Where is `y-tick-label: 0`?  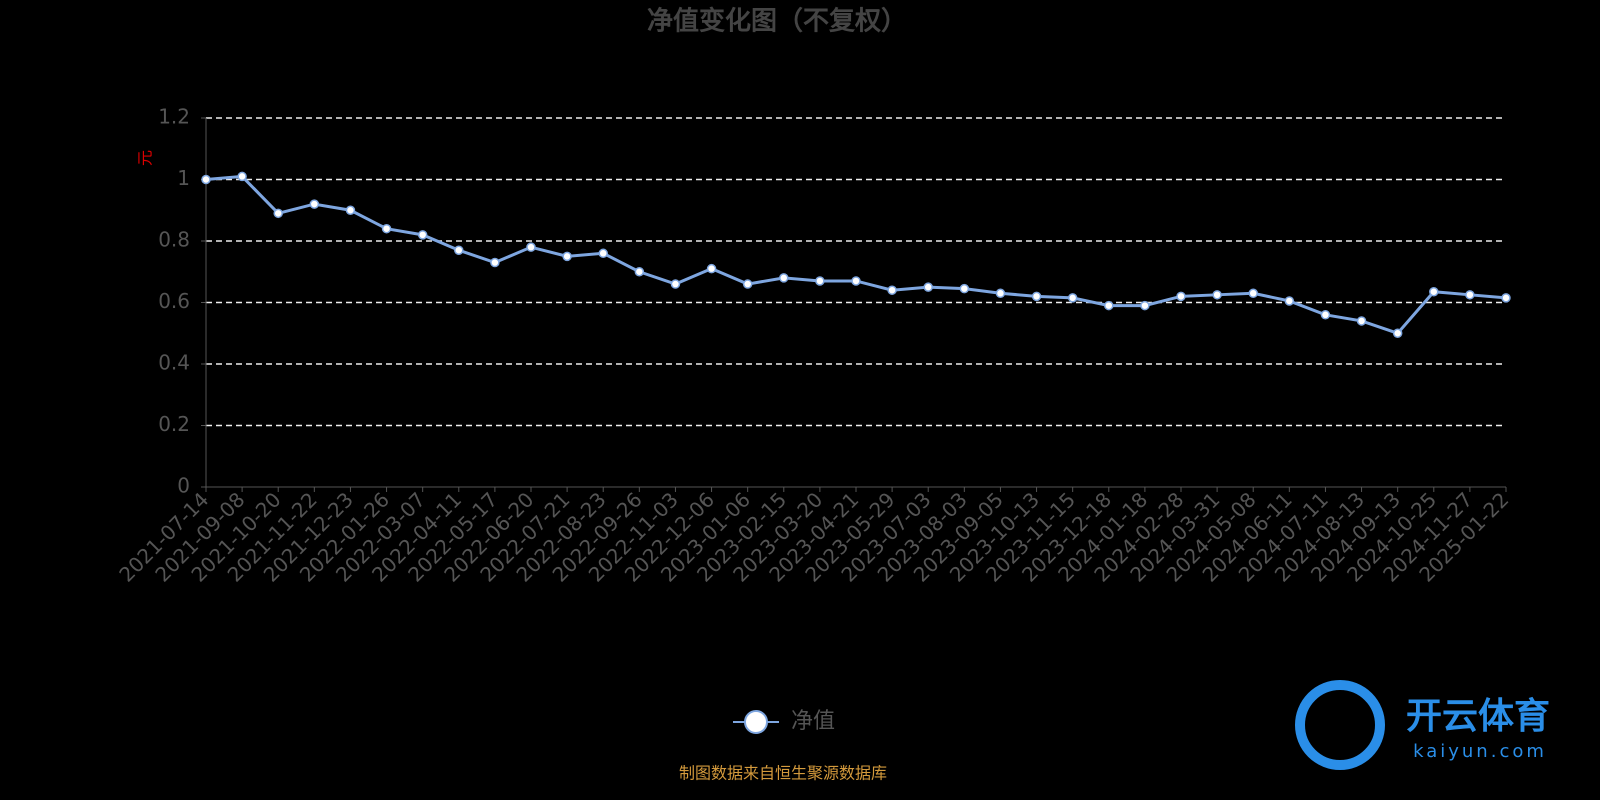
y-tick-label: 0 is located at coordinates (183, 486).